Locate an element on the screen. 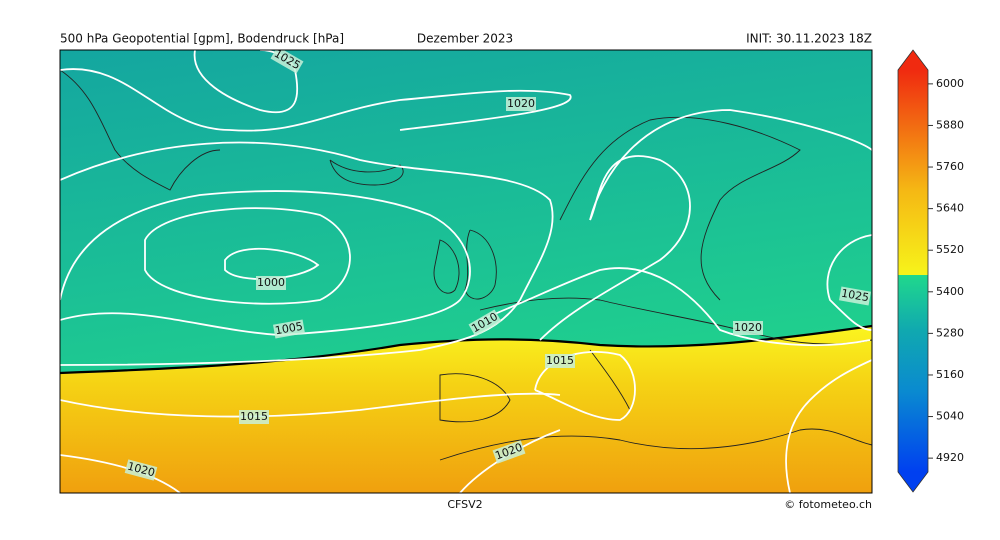  isobar-label-text: 1005 is located at coordinates (289, 329).